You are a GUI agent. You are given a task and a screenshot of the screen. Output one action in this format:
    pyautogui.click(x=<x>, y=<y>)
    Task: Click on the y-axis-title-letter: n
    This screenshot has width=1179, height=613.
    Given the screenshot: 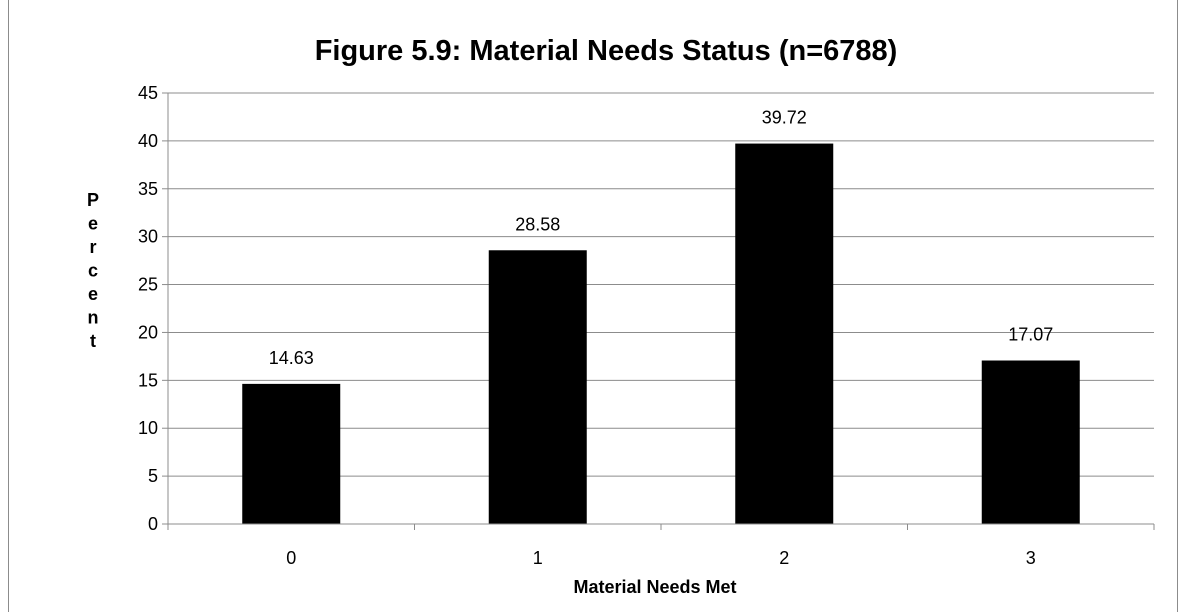 What is the action you would take?
    pyautogui.click(x=93, y=318)
    